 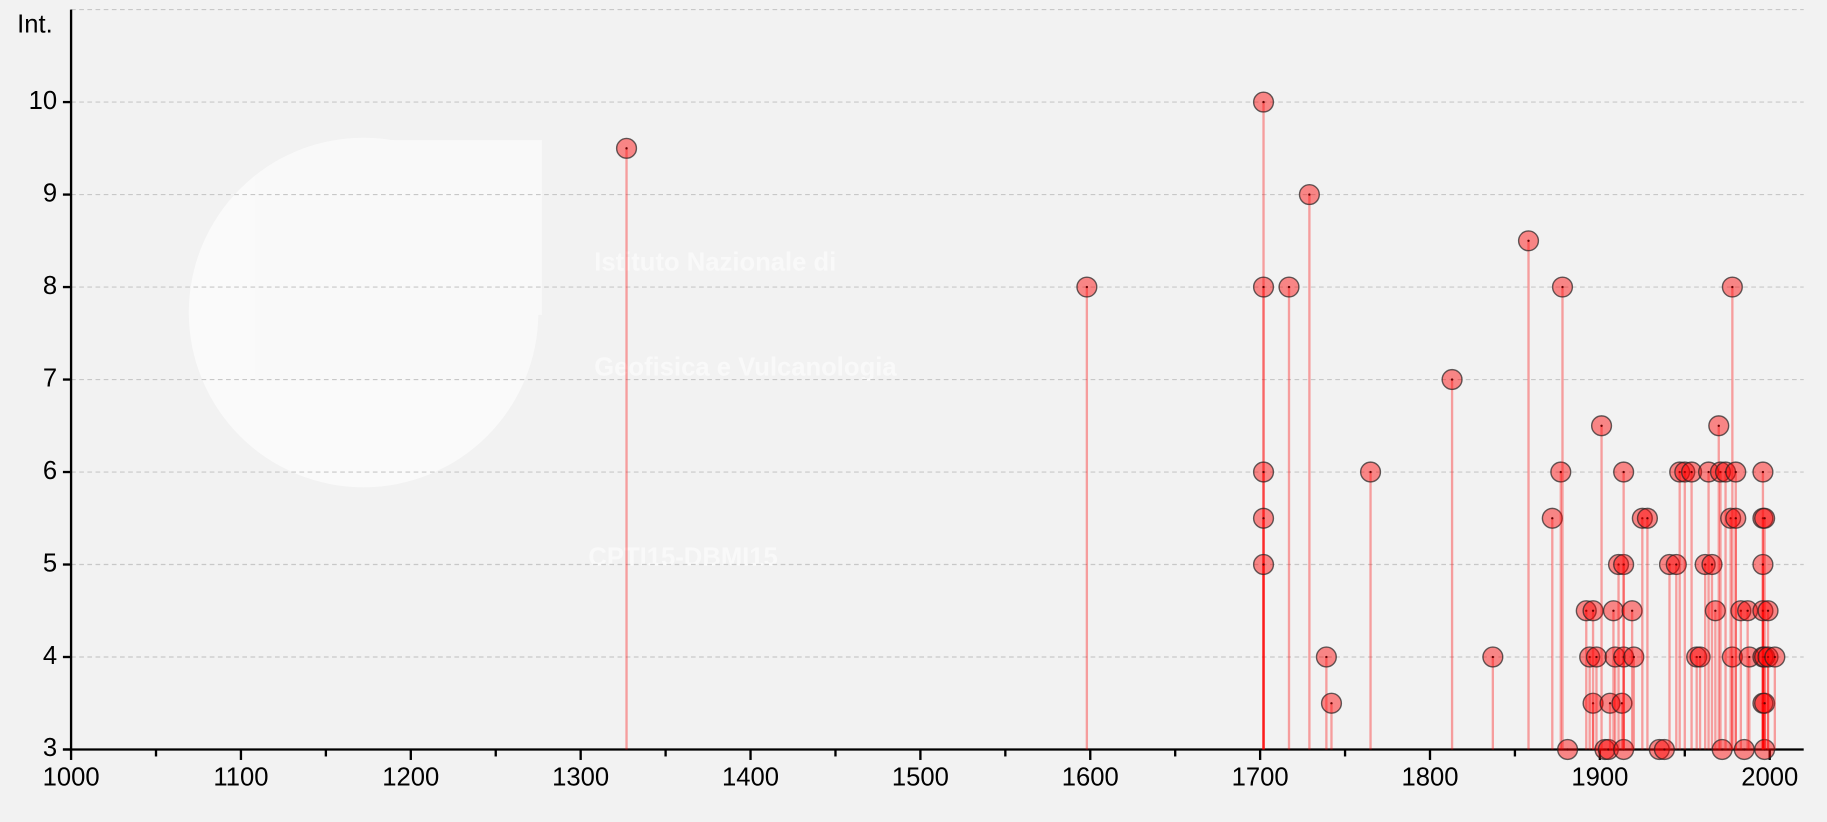 What do you see at coordinates (920, 777) in the screenshot?
I see `x-tick-label: 1500` at bounding box center [920, 777].